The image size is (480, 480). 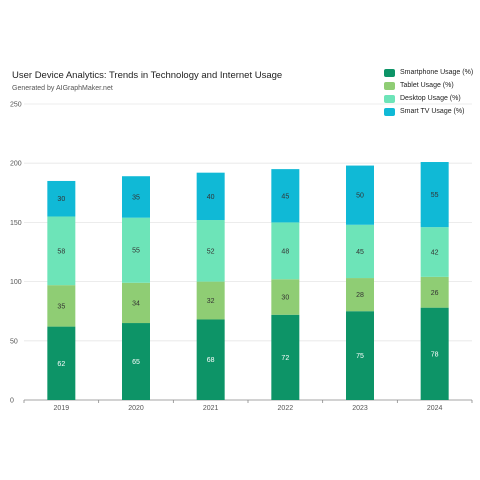 I want to click on data-label: 52, so click(x=211, y=251).